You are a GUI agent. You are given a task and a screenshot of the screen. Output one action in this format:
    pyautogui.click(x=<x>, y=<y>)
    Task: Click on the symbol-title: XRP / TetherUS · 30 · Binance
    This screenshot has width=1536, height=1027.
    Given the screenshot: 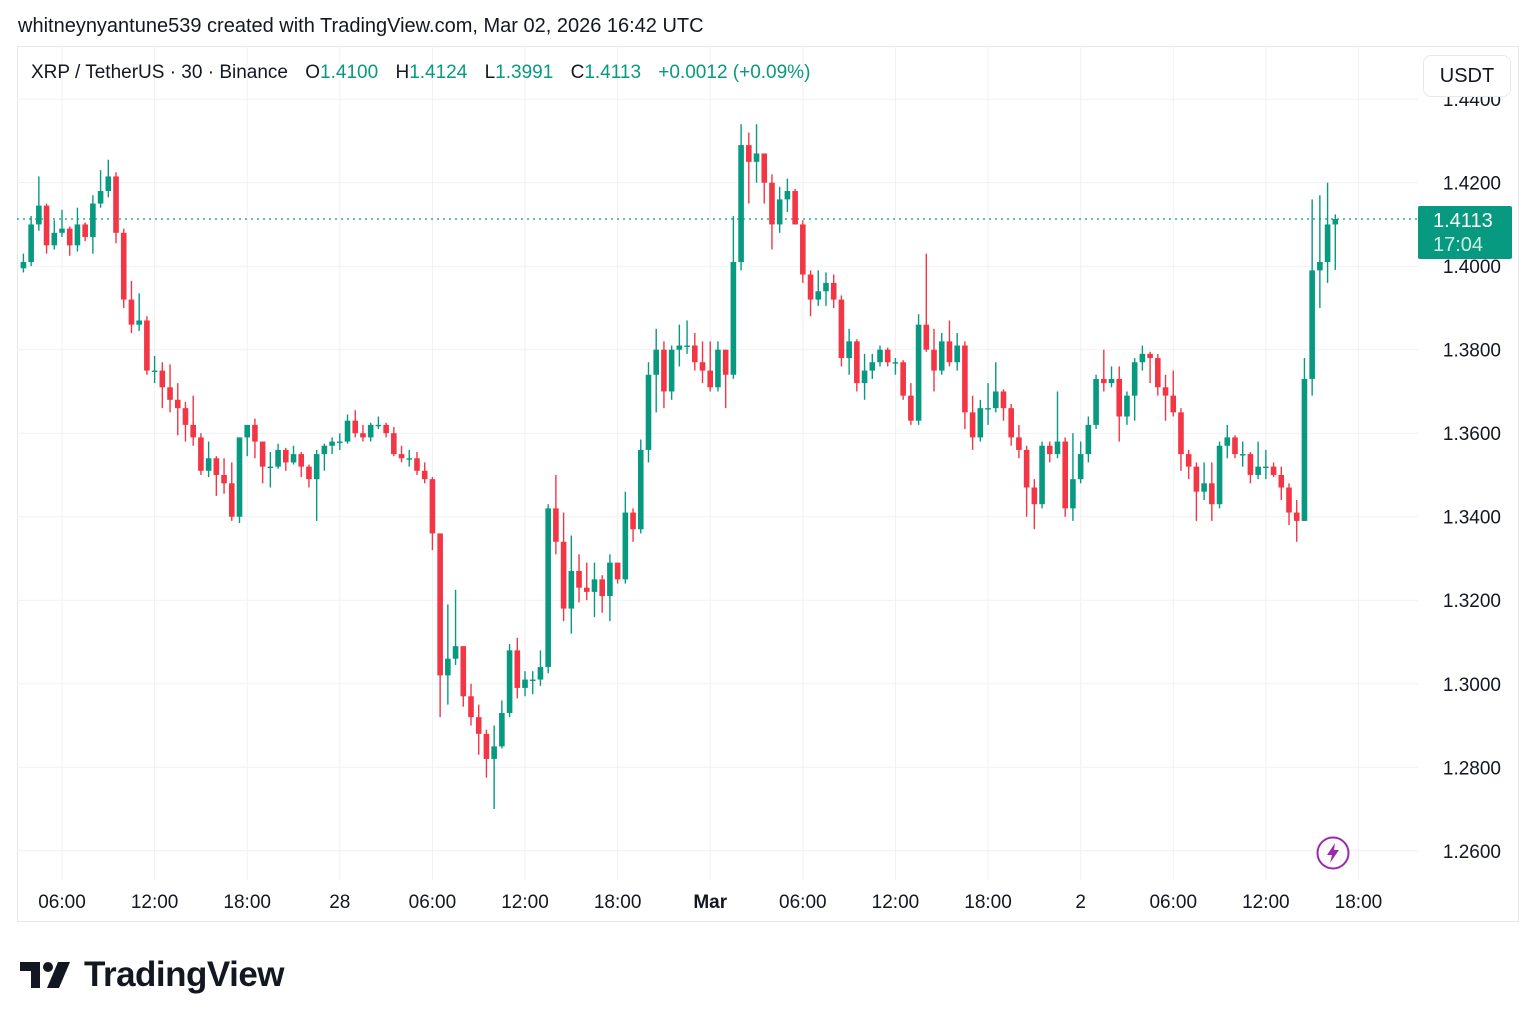 What is the action you would take?
    pyautogui.click(x=159, y=72)
    